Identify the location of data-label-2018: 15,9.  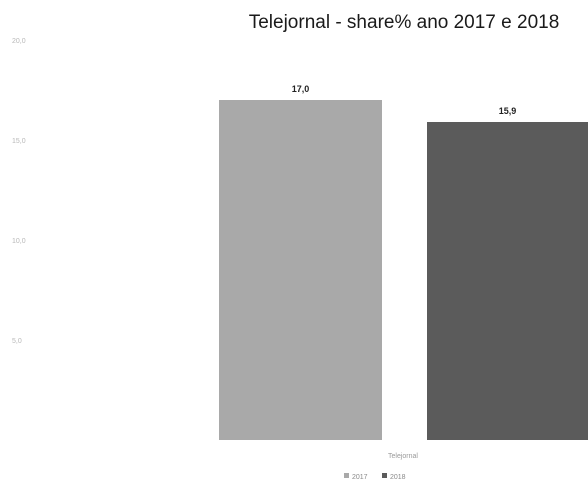
(508, 111).